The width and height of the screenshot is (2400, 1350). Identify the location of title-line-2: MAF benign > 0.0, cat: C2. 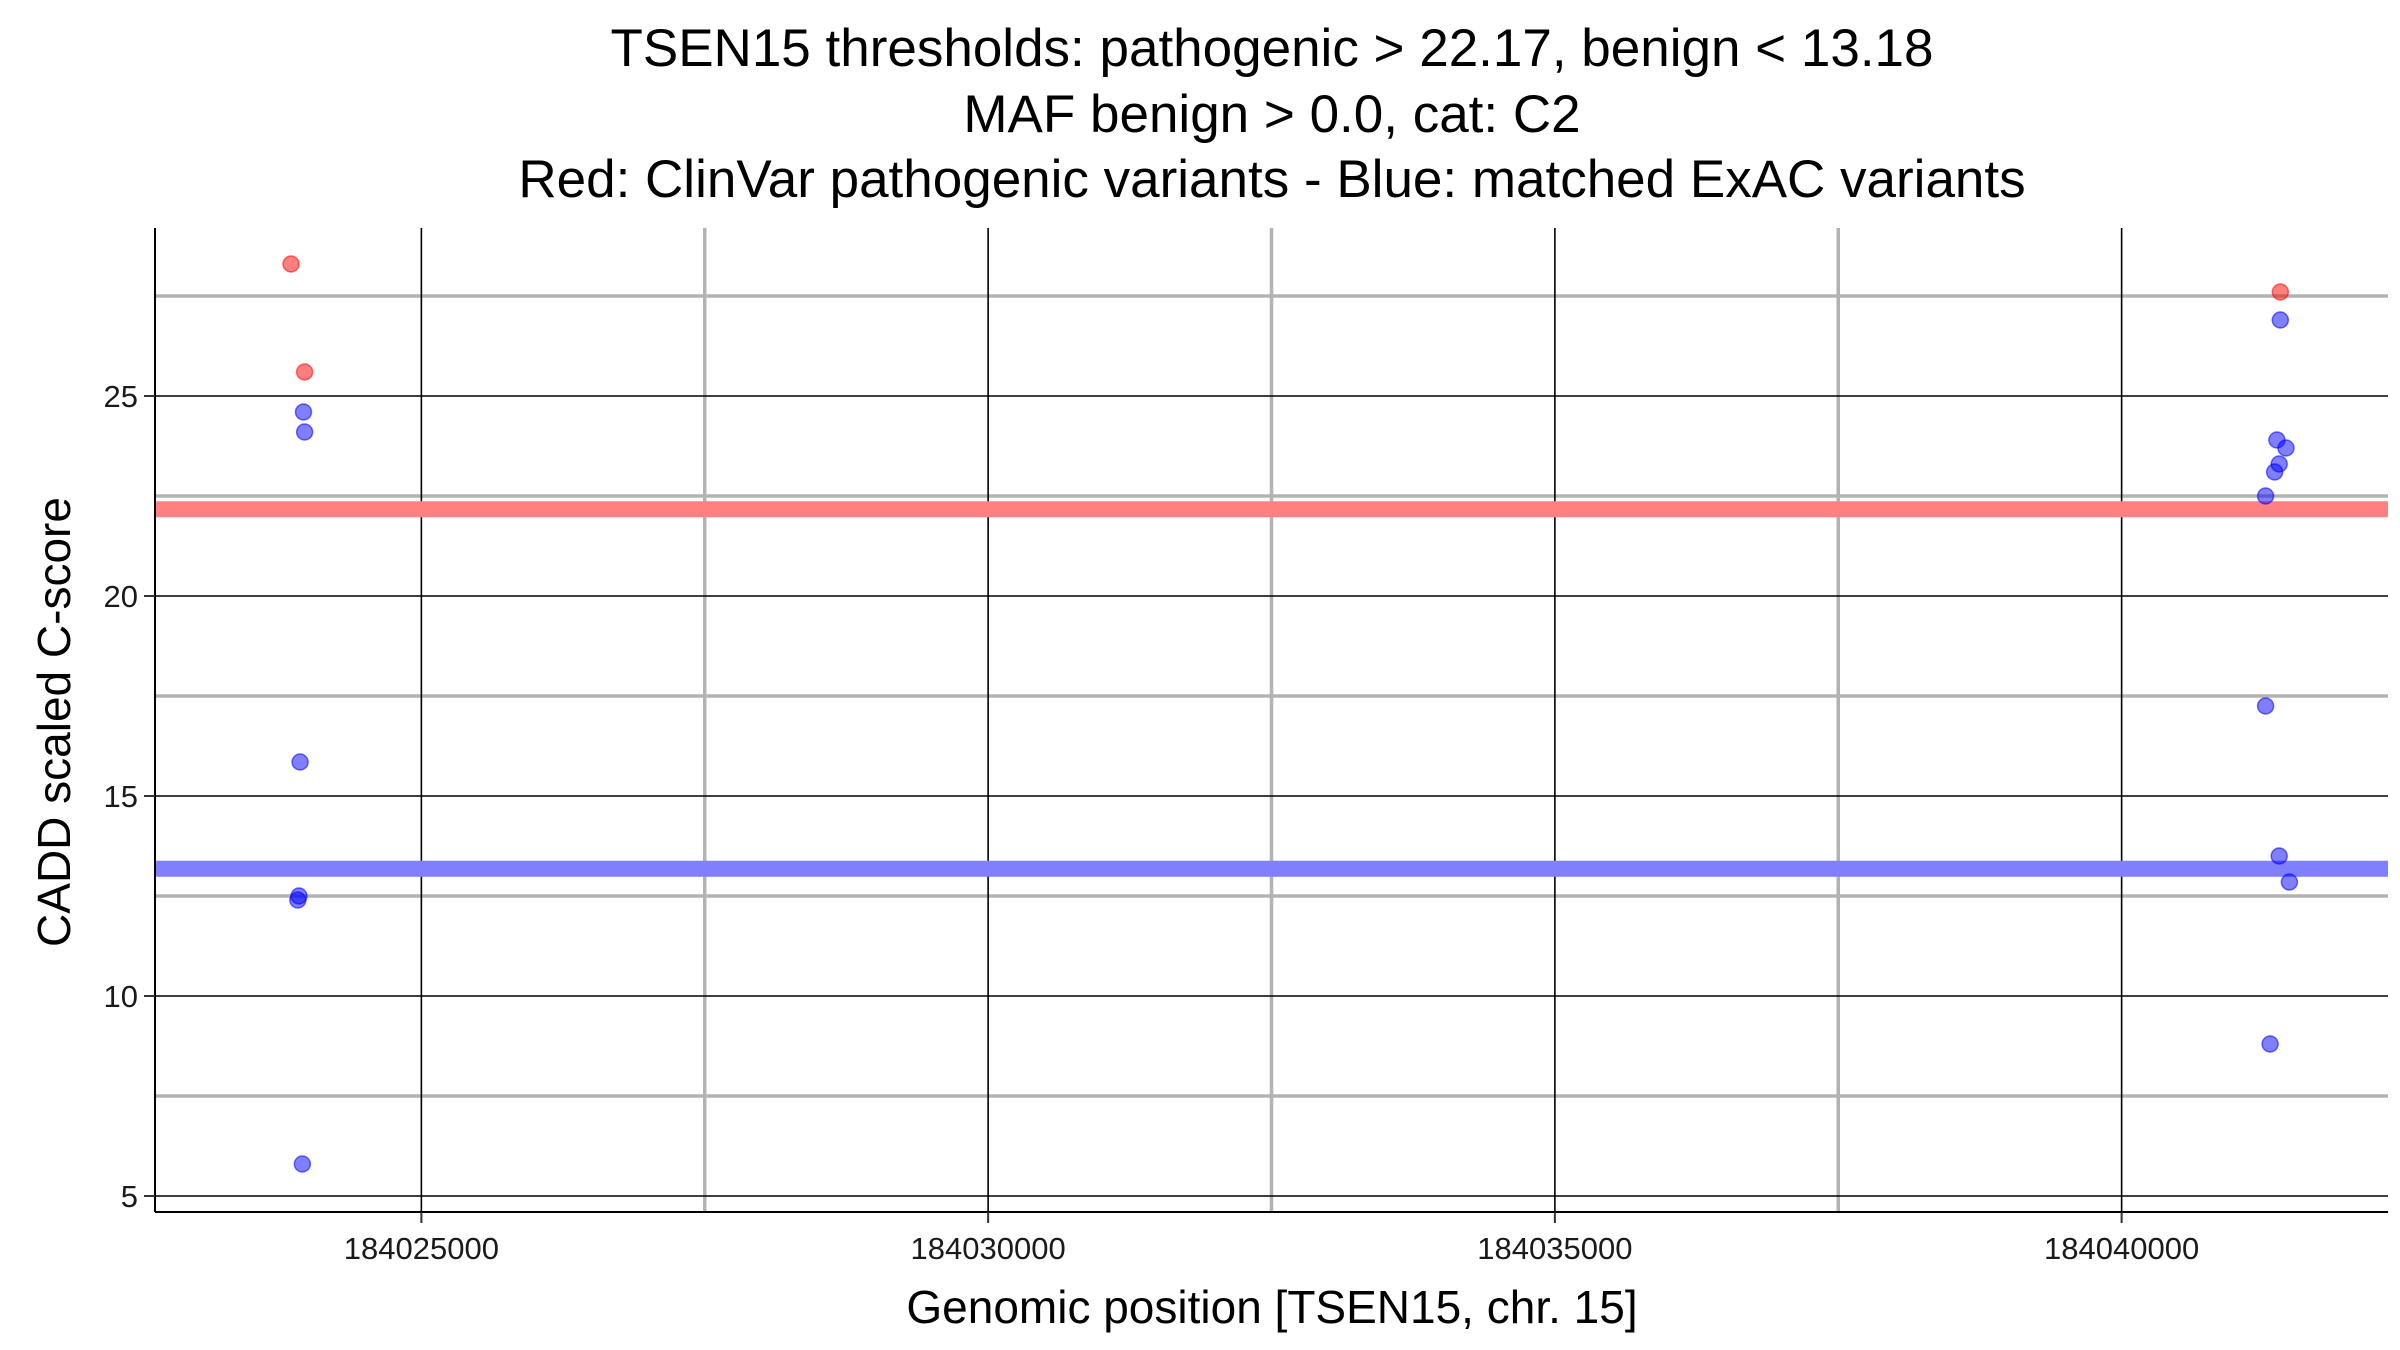
(1271, 114).